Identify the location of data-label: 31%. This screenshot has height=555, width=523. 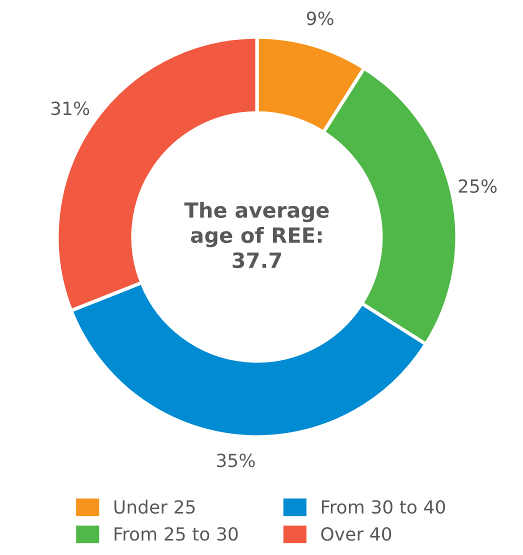
(70, 109).